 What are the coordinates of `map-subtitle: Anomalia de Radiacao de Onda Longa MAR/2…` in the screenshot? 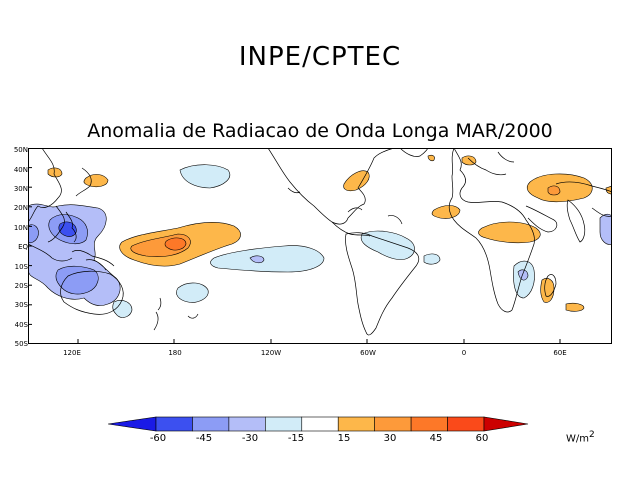 It's located at (320, 131).